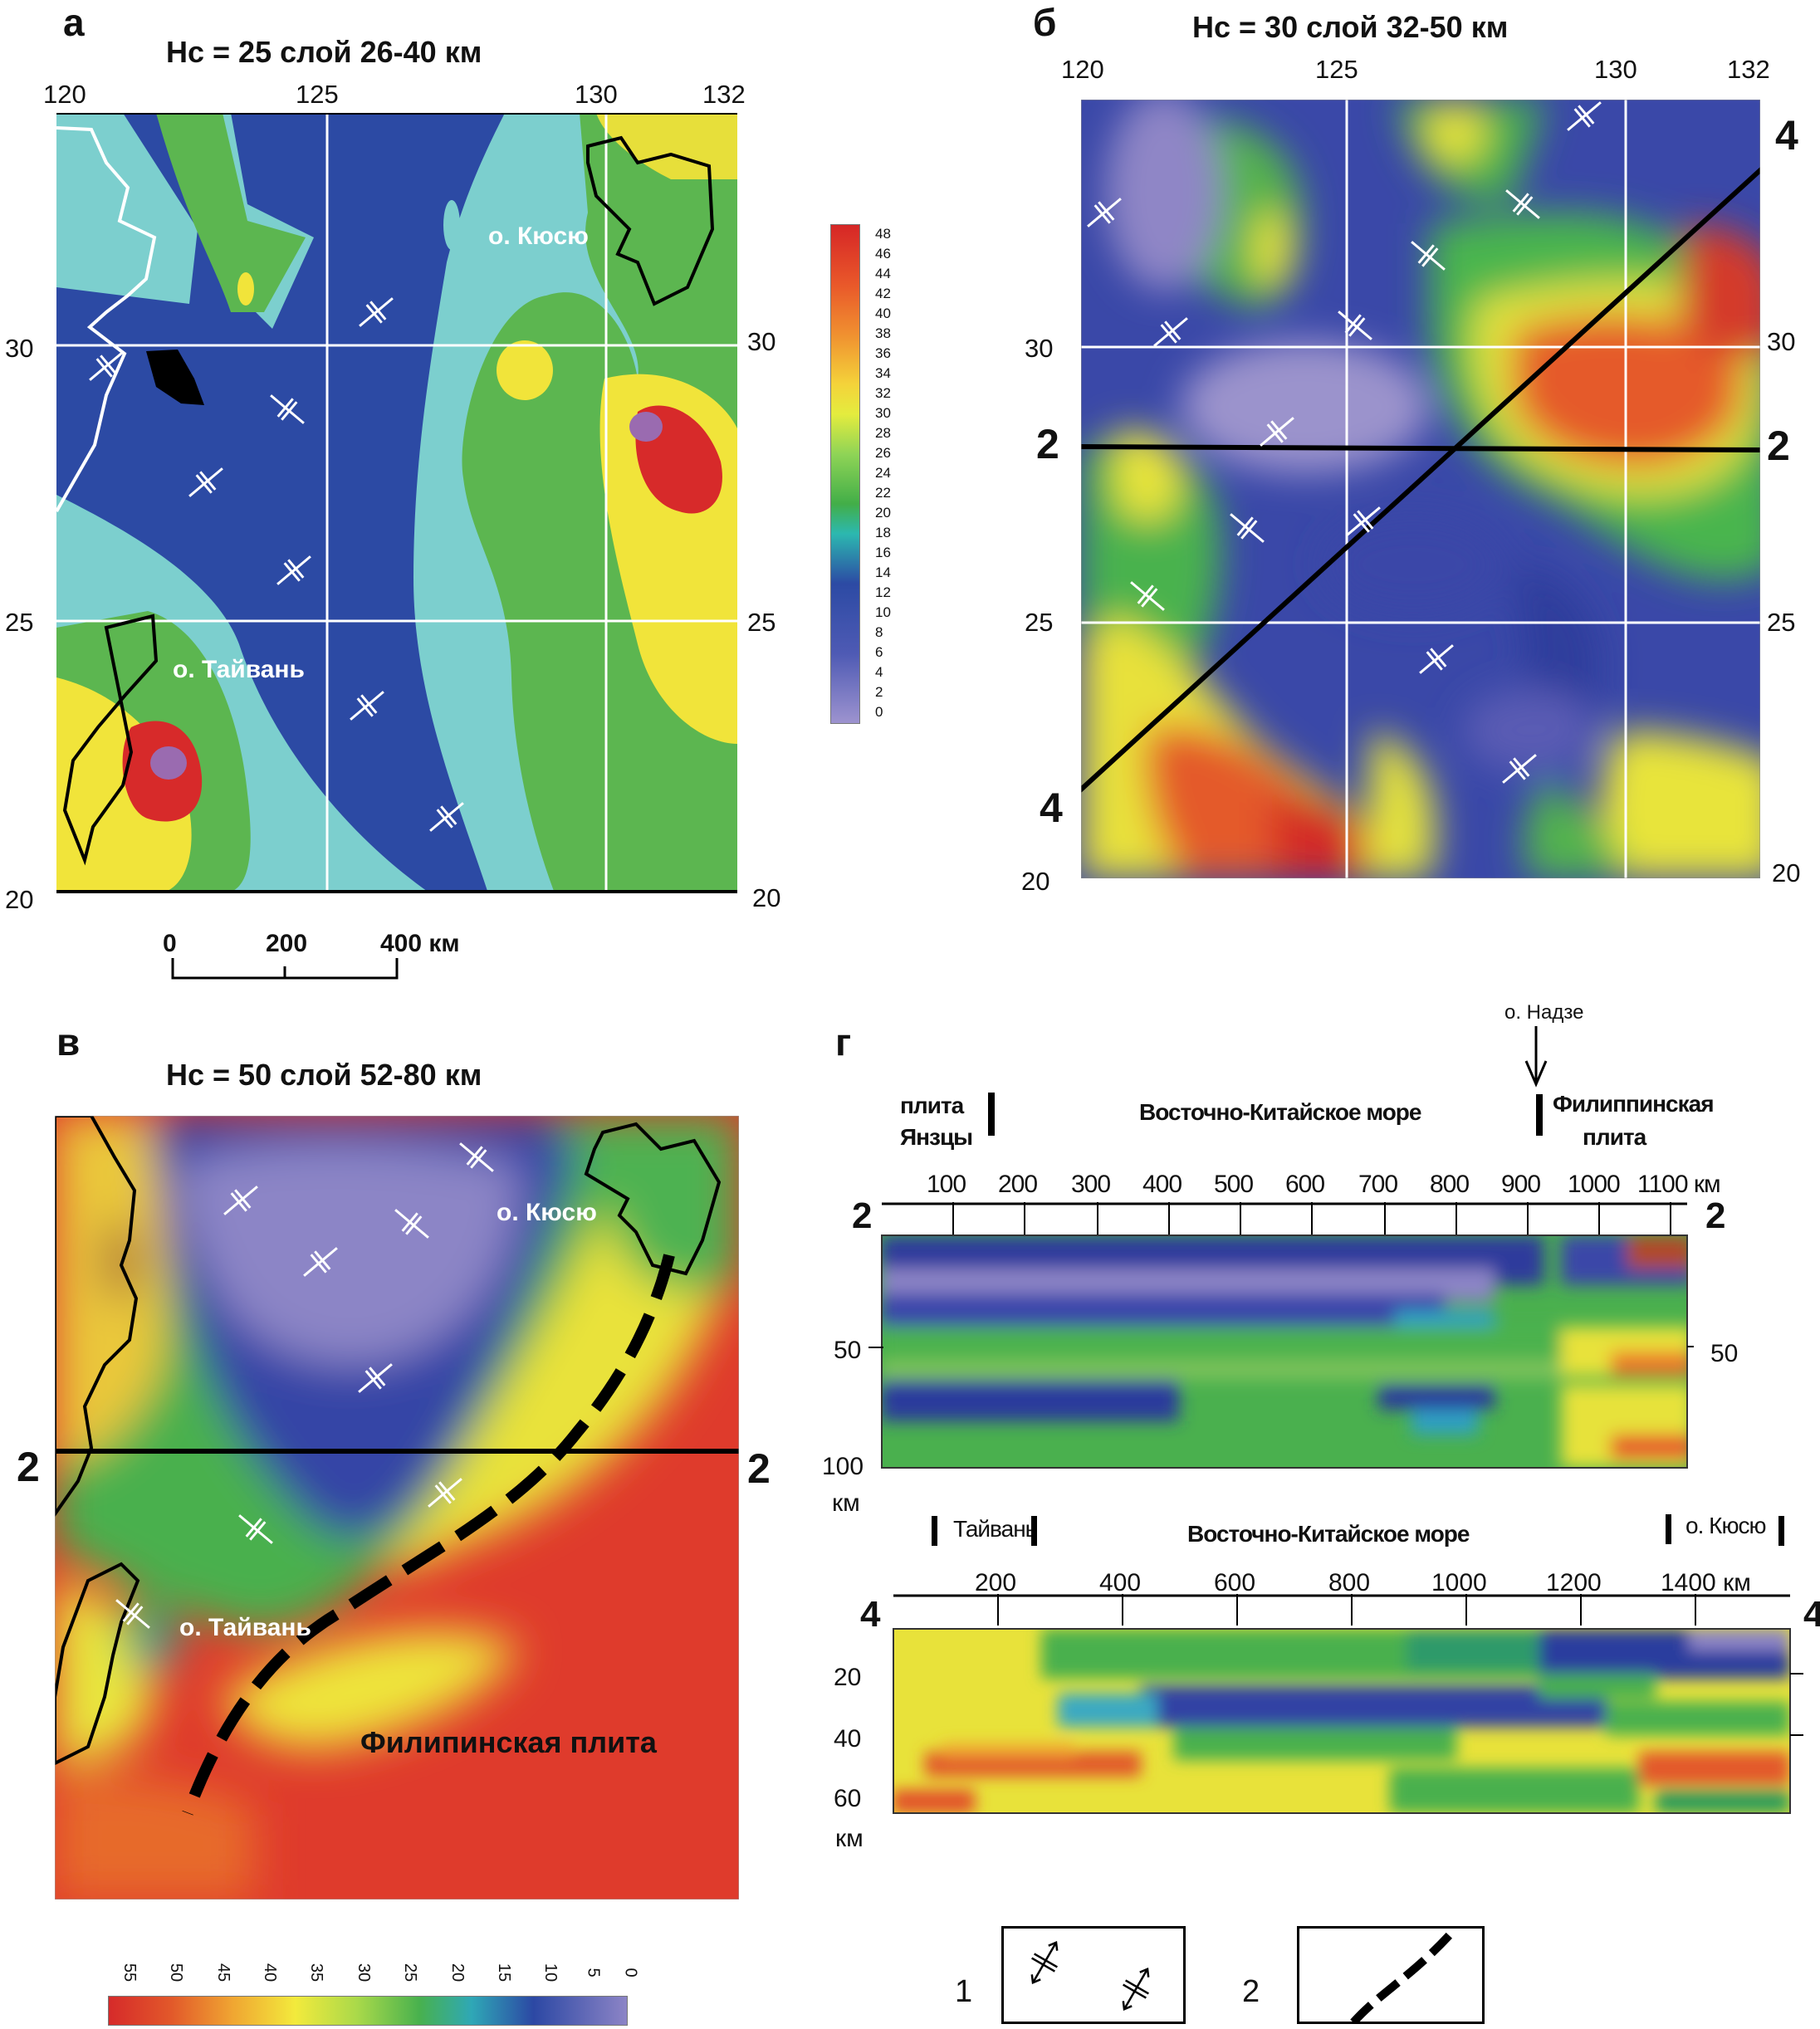  Describe the element at coordinates (883, 572) in the screenshot. I see `cb-a-17: 14` at that location.